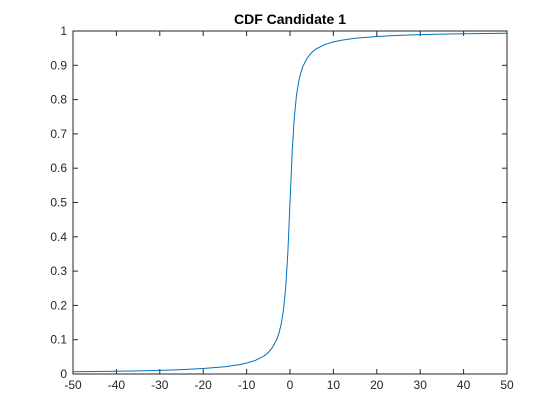  Describe the element at coordinates (290, 19) in the screenshot. I see `chart-title: CDF Candidate 1` at that location.